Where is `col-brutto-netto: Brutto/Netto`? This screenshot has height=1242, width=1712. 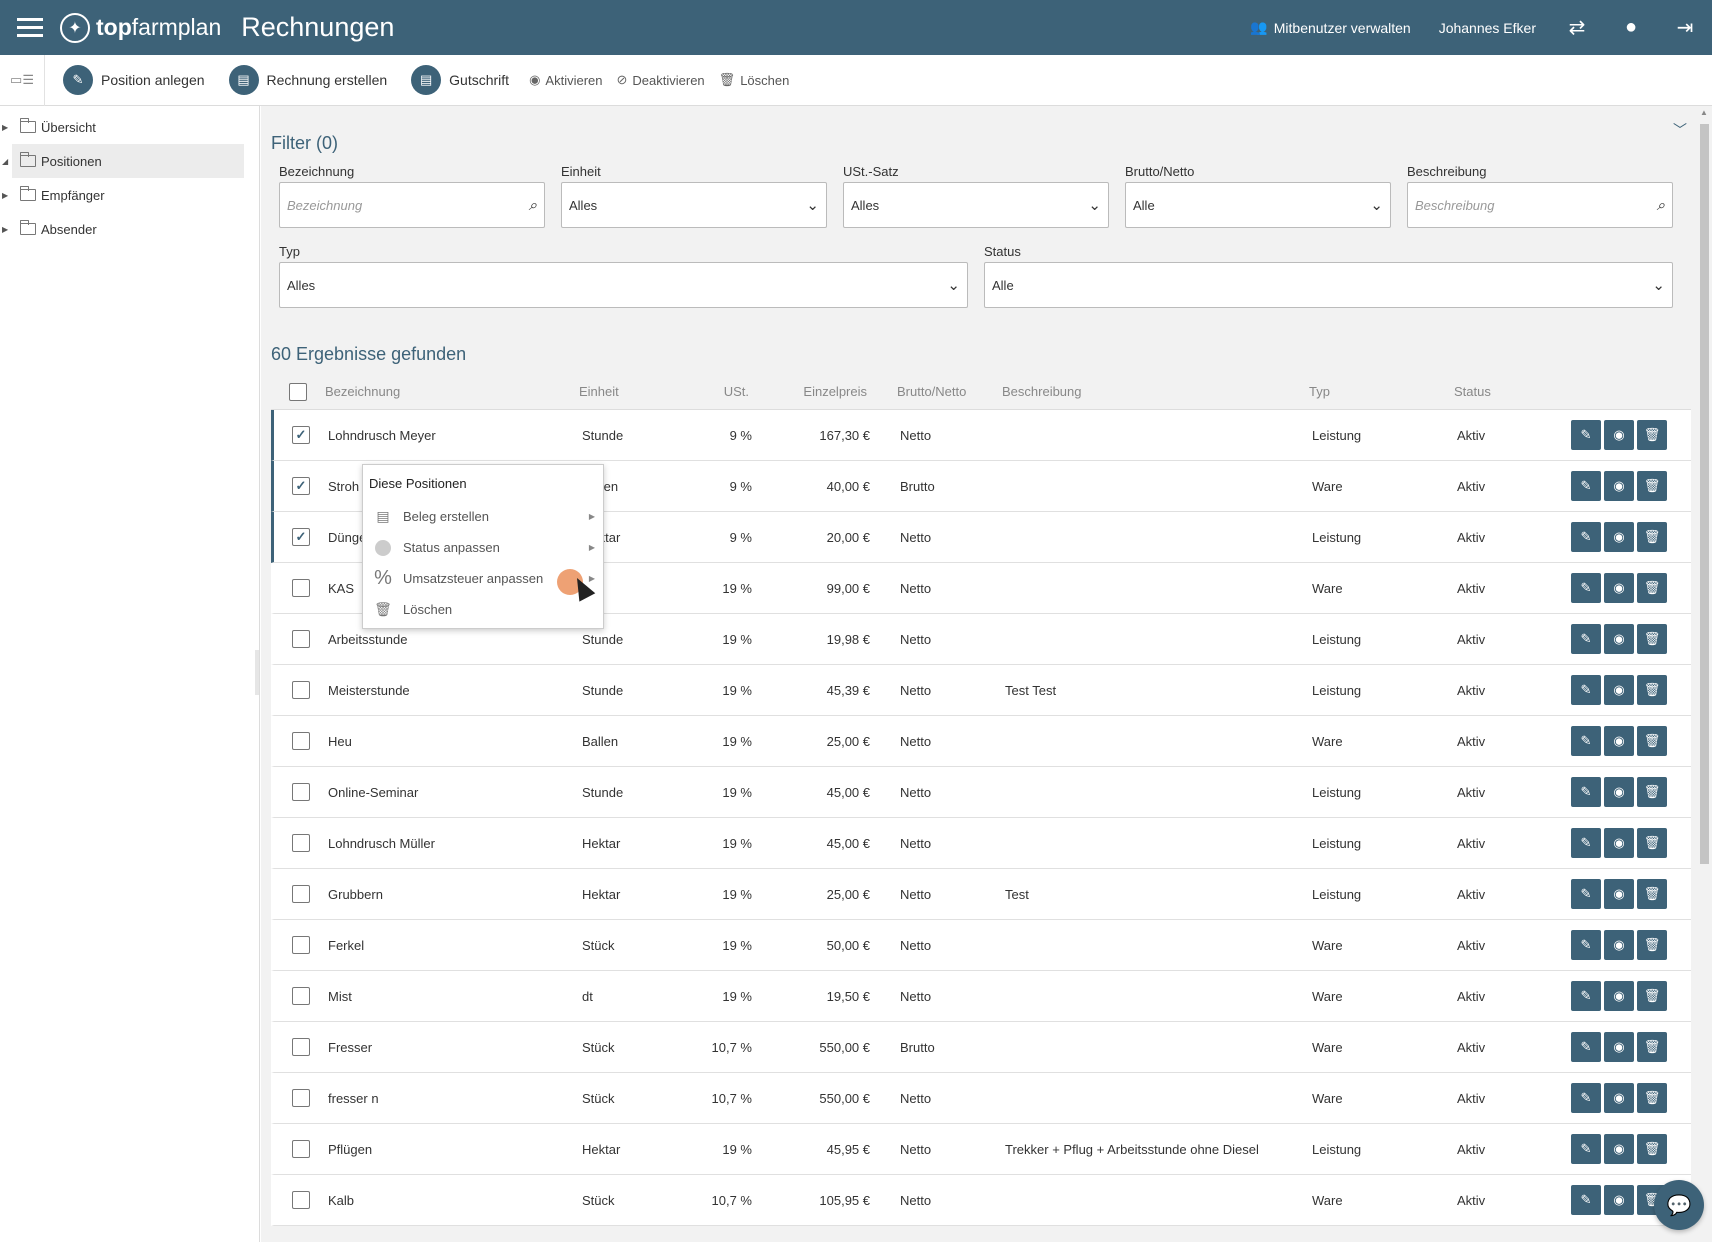
col-brutto-netto: Brutto/Netto is located at coordinates (932, 391).